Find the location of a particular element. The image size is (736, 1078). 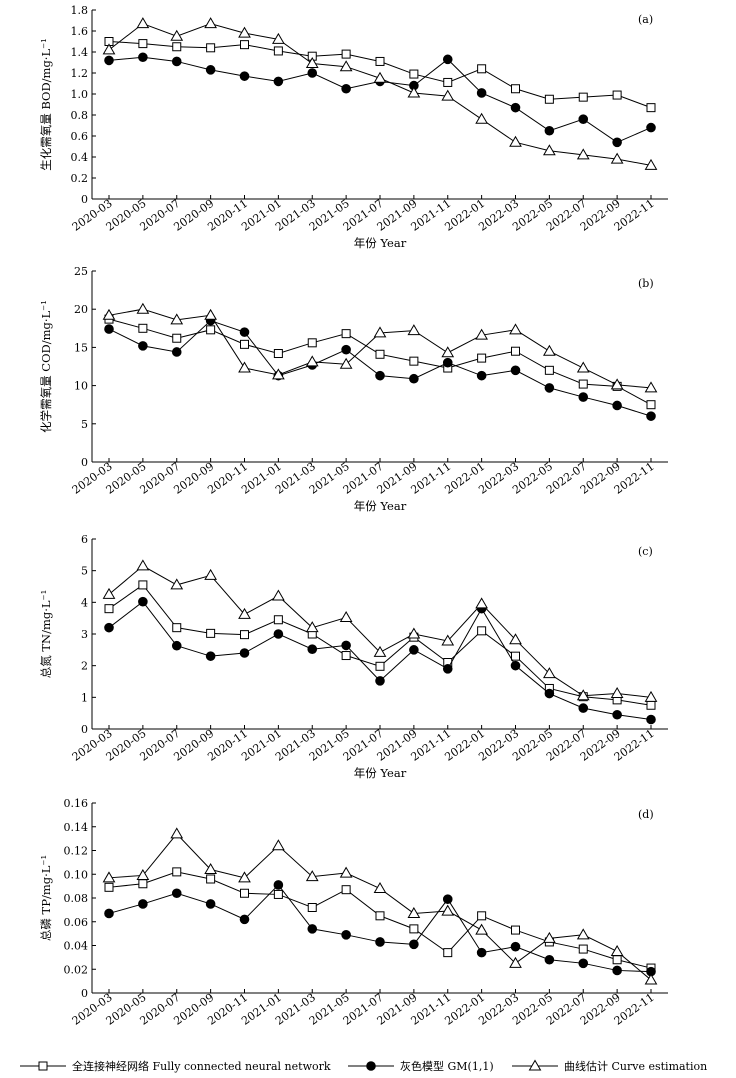

y-tick-label: 0 is located at coordinates (84, 729).